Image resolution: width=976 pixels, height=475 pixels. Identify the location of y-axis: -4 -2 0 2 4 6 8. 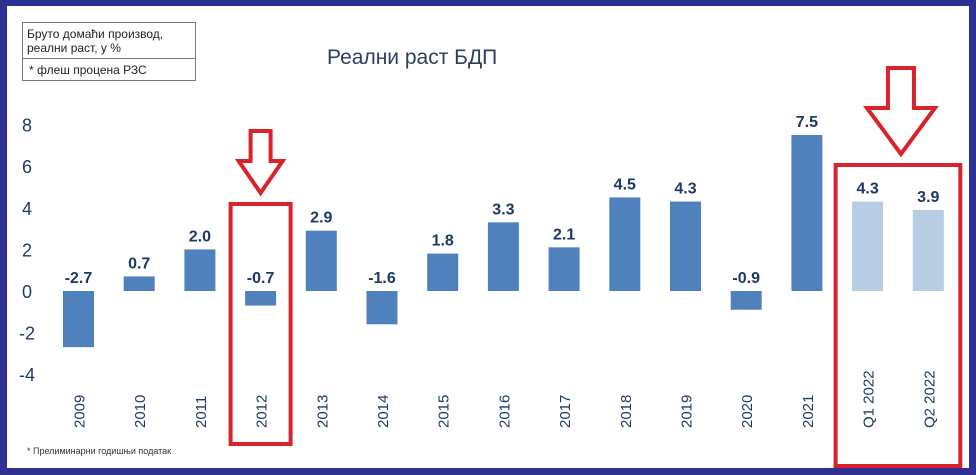
(27, 251).